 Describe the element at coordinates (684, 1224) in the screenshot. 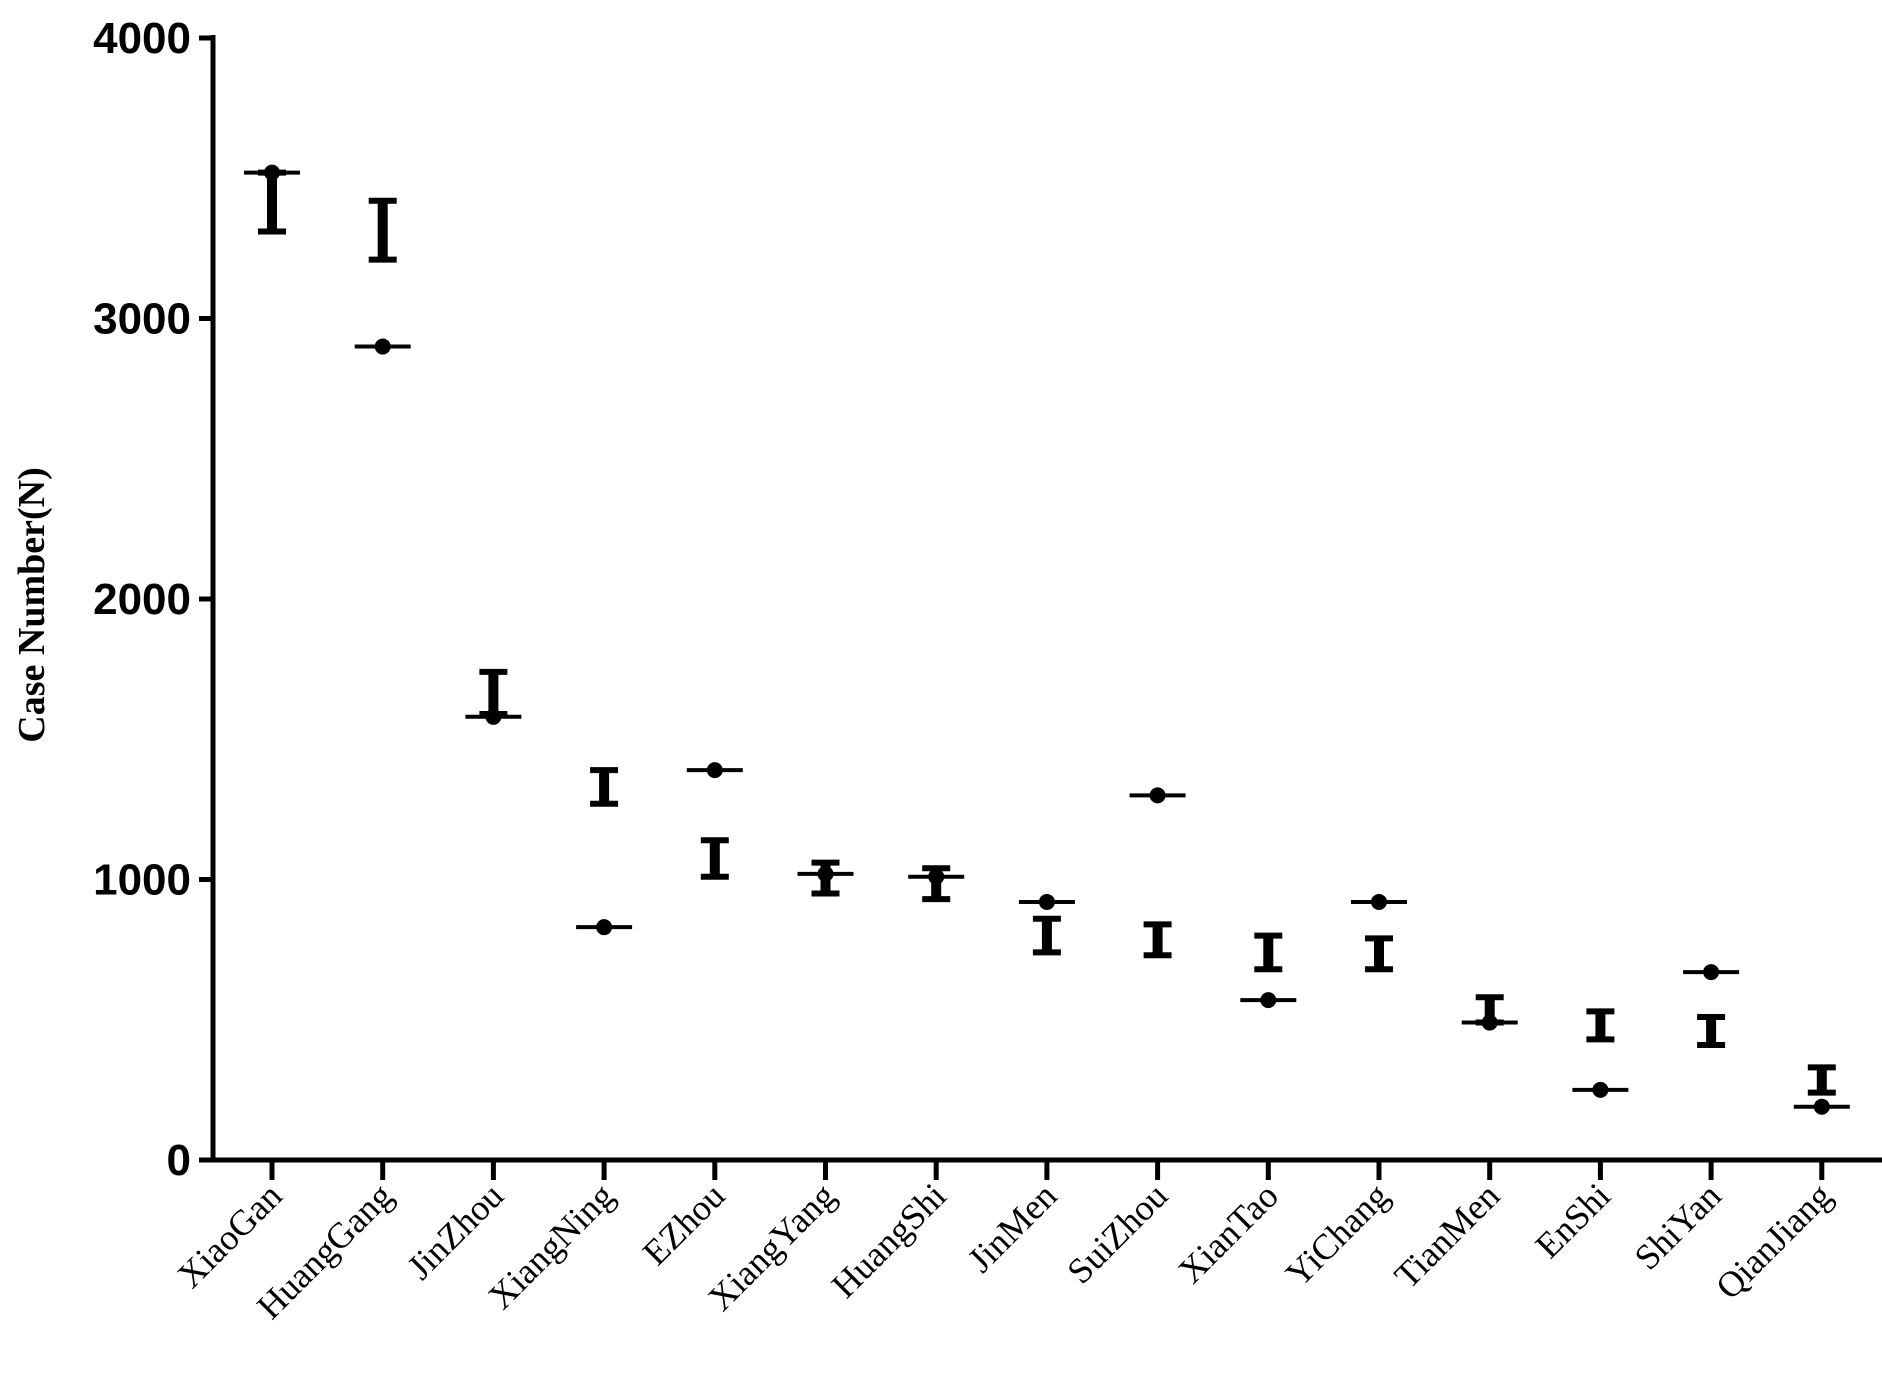

I see `x-tick-label: EZhou` at that location.